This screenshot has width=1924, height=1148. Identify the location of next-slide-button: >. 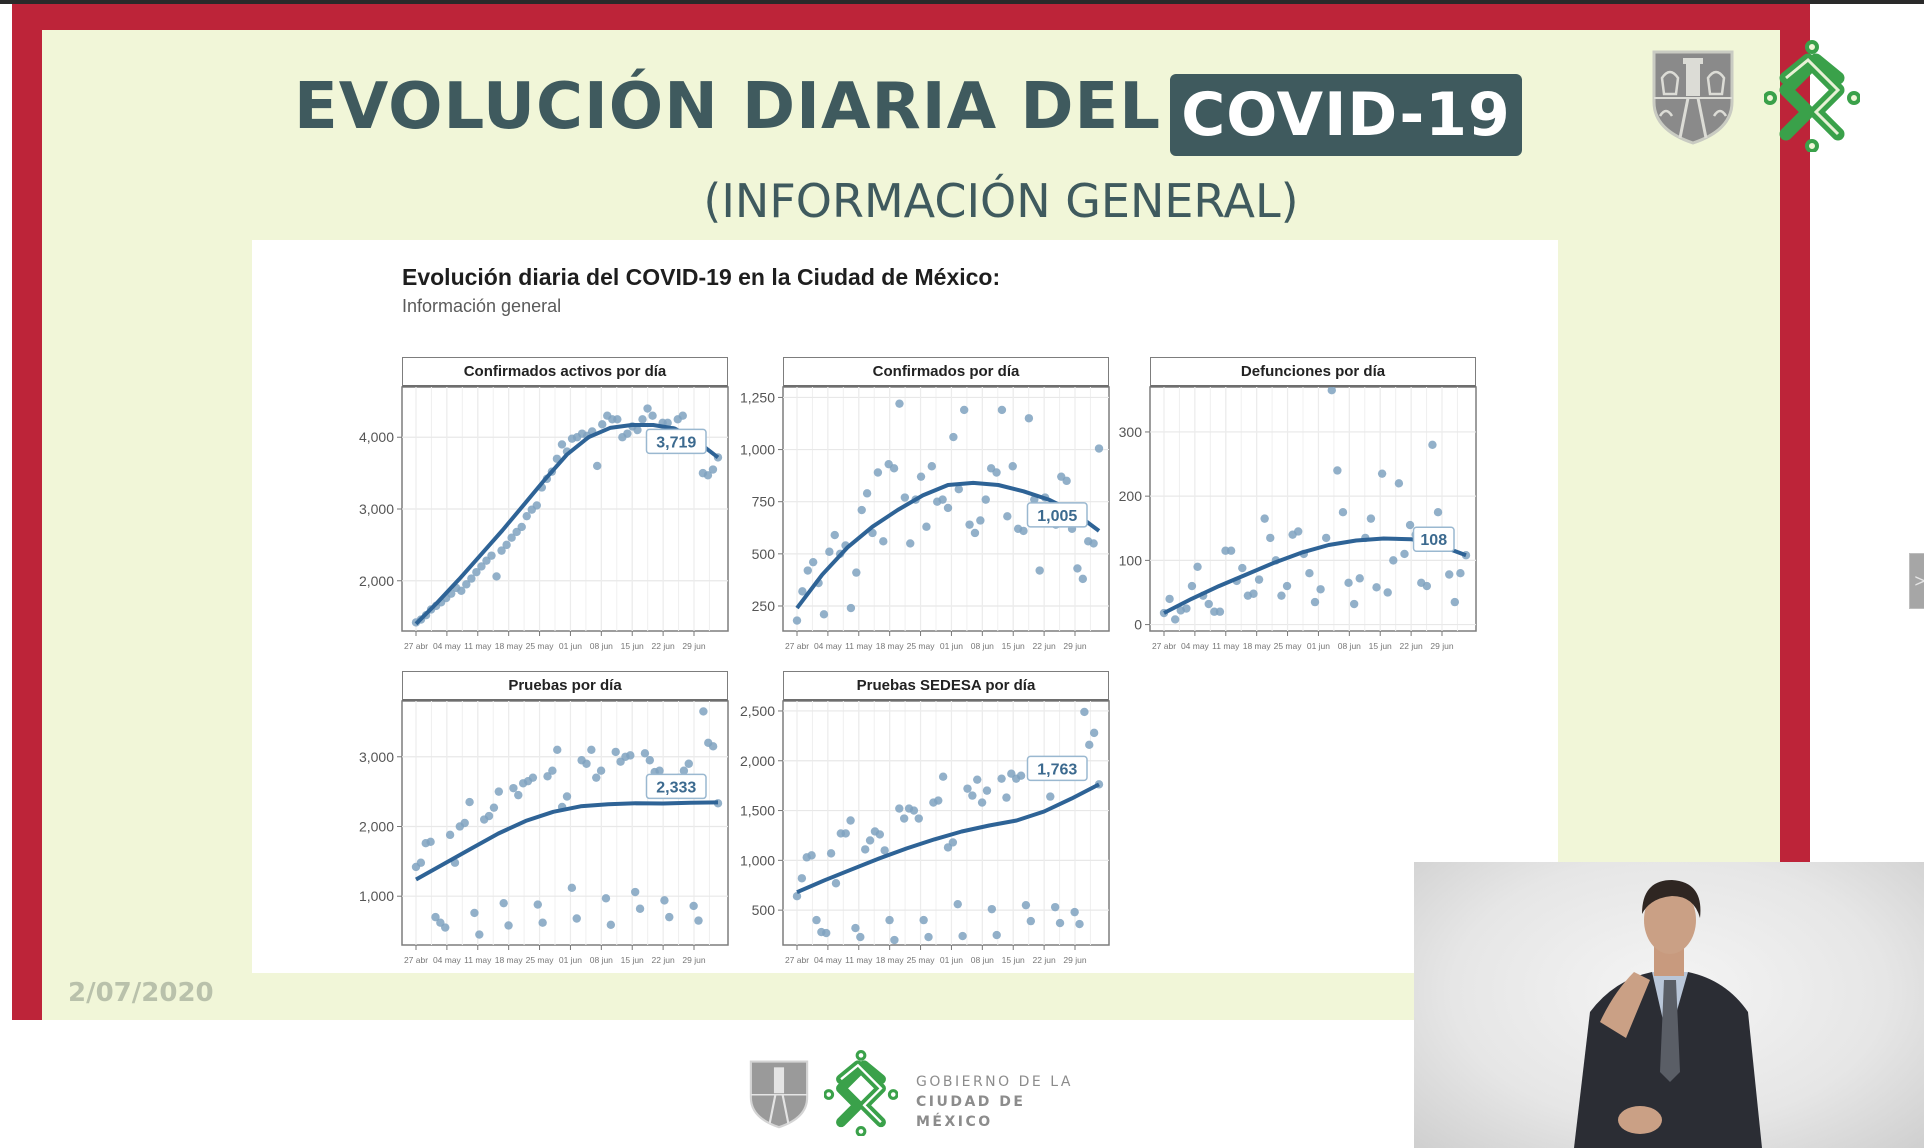
(1916, 581).